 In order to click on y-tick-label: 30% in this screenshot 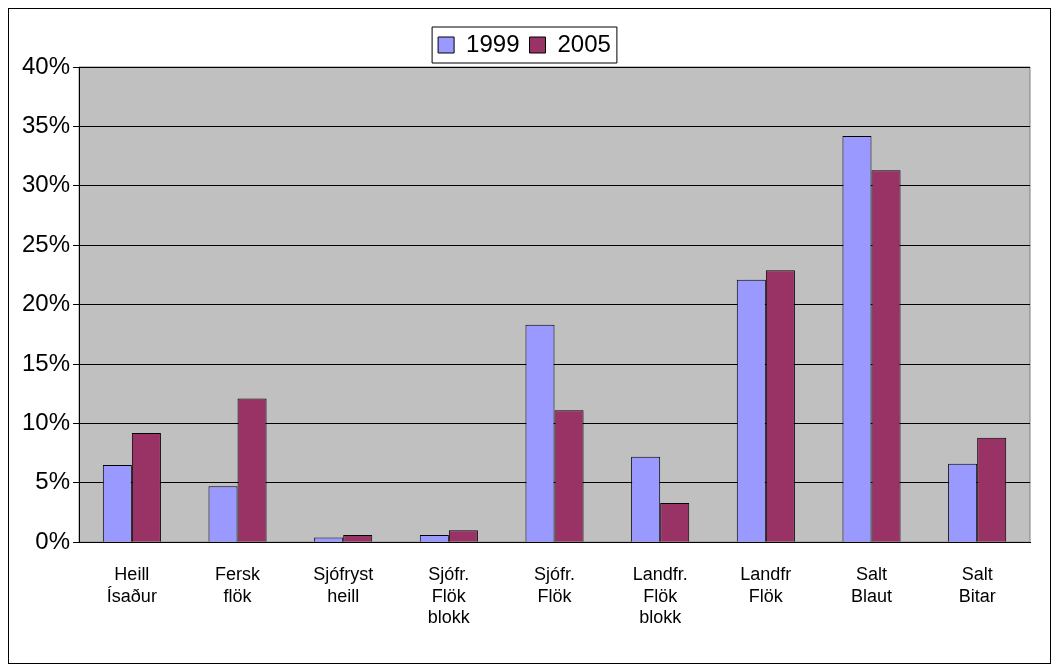, I will do `click(46, 184)`.